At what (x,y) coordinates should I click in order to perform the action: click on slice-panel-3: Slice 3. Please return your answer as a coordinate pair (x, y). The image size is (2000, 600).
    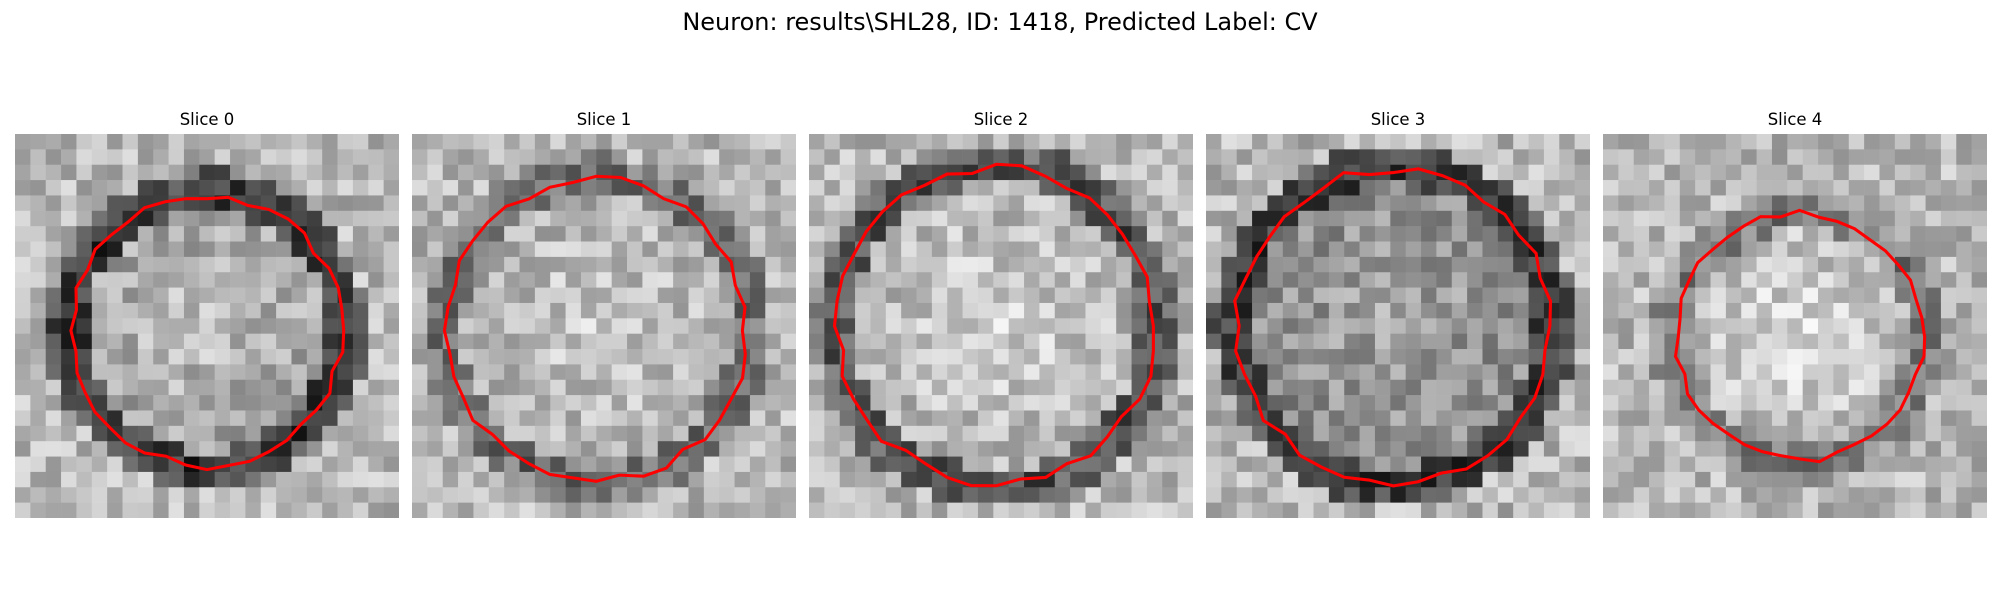
    Looking at the image, I should click on (1398, 313).